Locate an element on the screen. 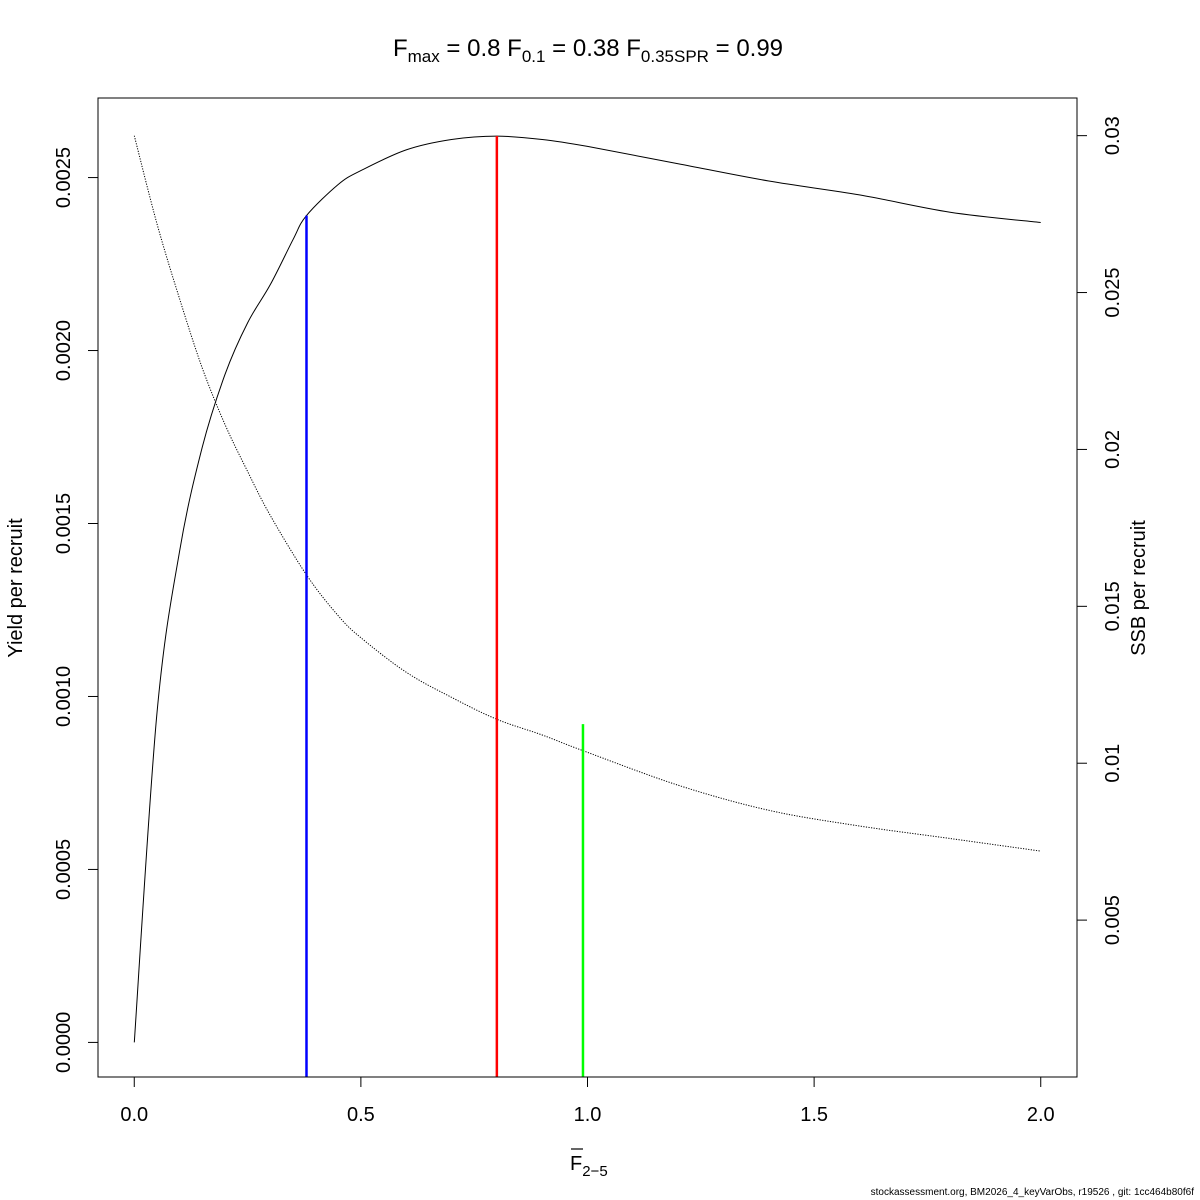 This screenshot has height=1200, width=1200. y-left-tick-label: 0.0025 is located at coordinates (64, 177).